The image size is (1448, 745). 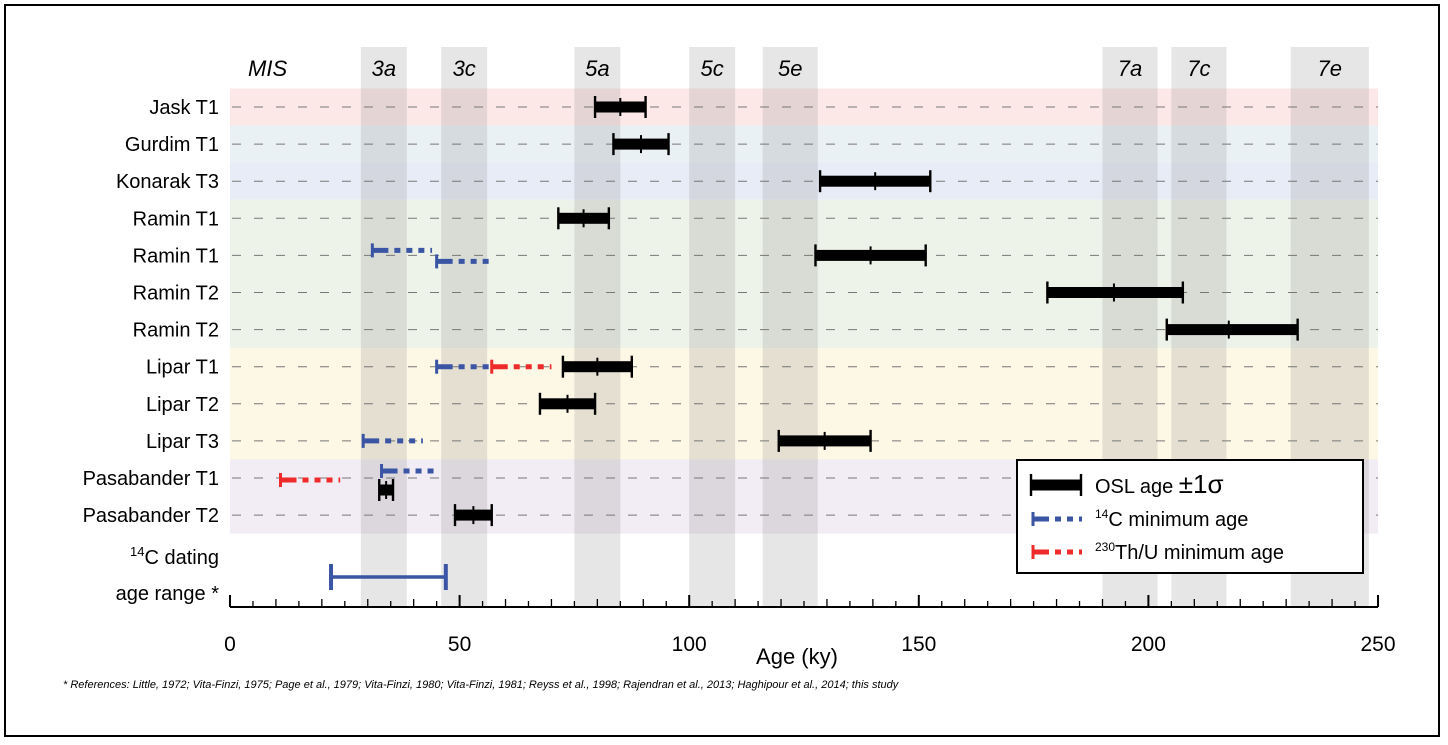 I want to click on c14-range-label-line1: 14C dating, so click(x=174, y=556).